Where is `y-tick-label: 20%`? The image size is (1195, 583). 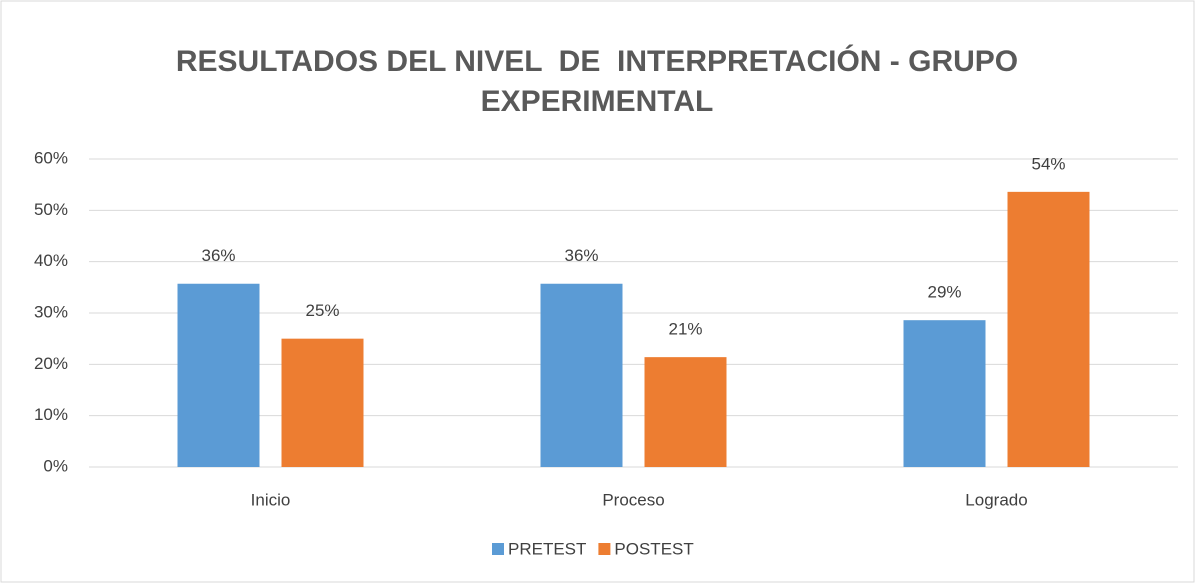
y-tick-label: 20% is located at coordinates (51, 363).